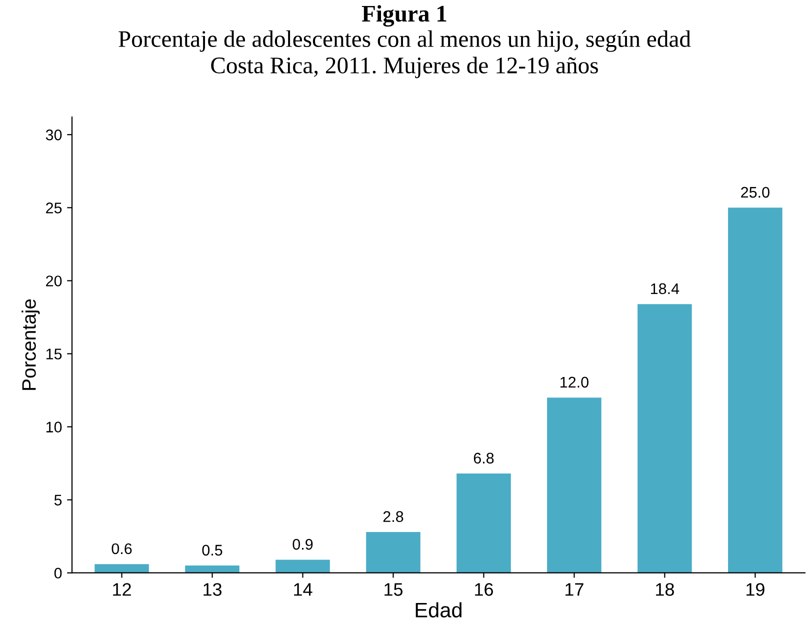 This screenshot has width=809, height=633. Describe the element at coordinates (575, 589) in the screenshot. I see `x-tick-label: 17` at that location.